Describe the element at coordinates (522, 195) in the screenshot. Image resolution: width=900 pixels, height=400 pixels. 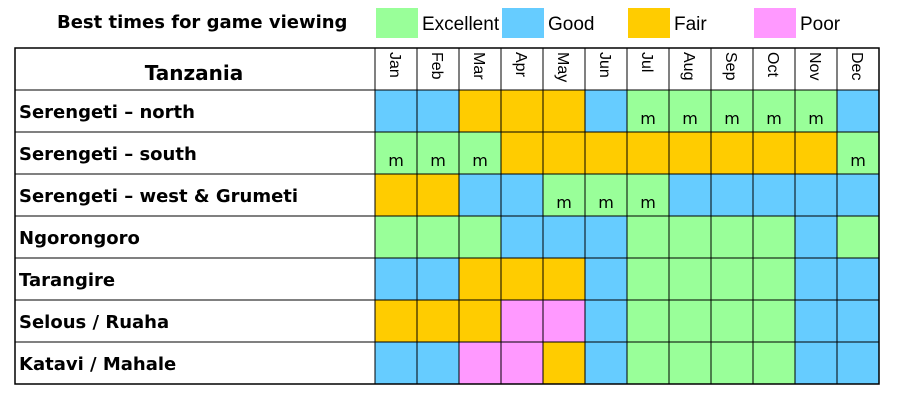
I see `cell-serengeti-west-grumeti-apr` at that location.